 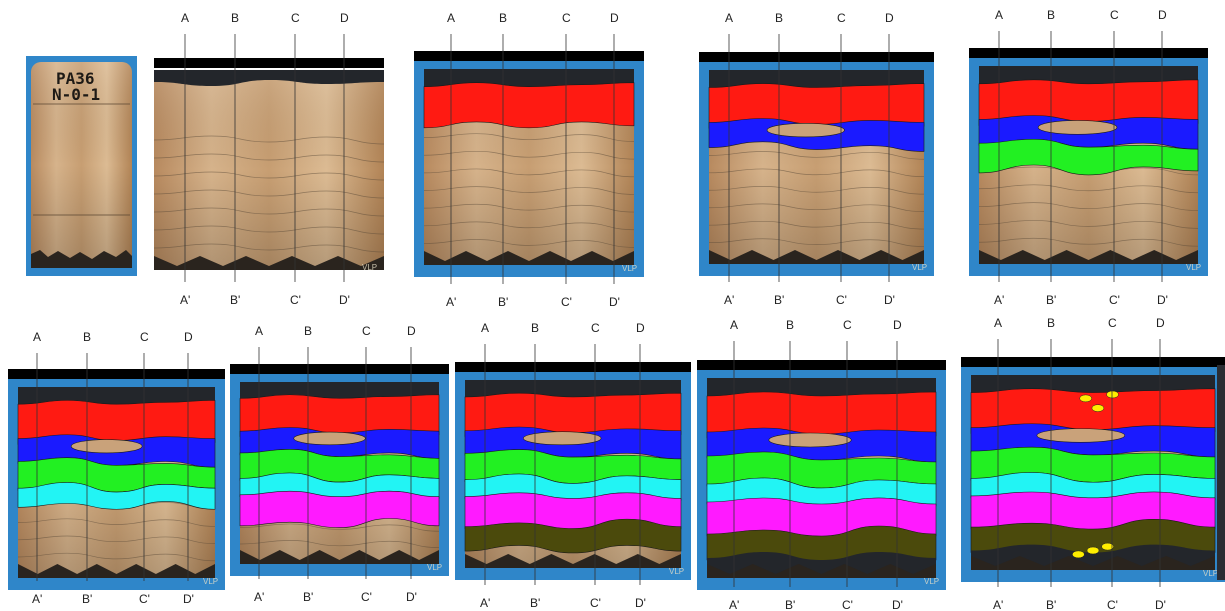 I want to click on panel-2: A A' B B' C C' D D' VLP, so click(x=529, y=160).